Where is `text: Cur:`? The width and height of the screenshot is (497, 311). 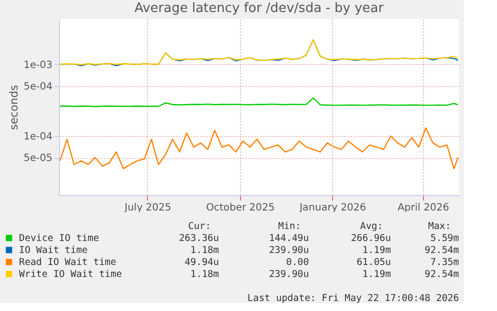
text: Cur: is located at coordinates (199, 226).